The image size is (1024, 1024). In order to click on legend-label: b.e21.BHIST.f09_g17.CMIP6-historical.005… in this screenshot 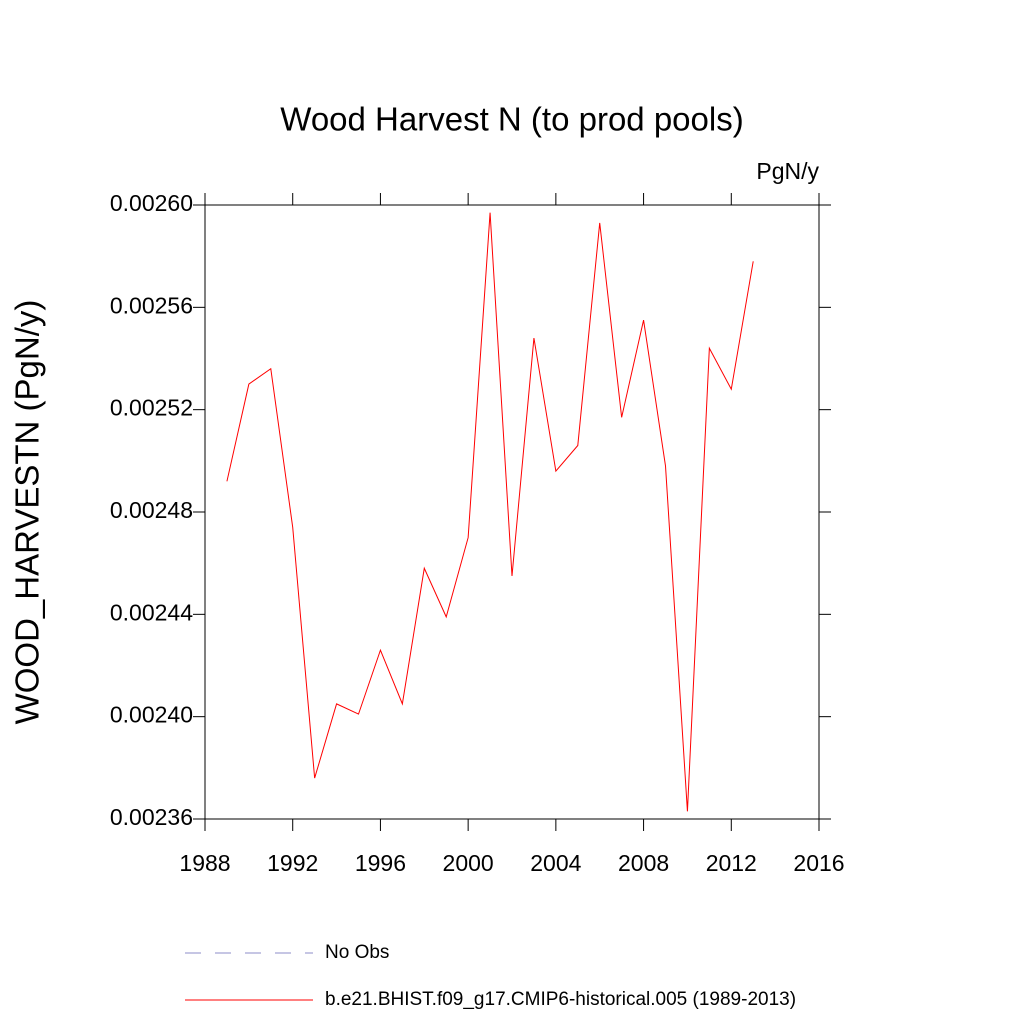, I will do `click(560, 999)`.